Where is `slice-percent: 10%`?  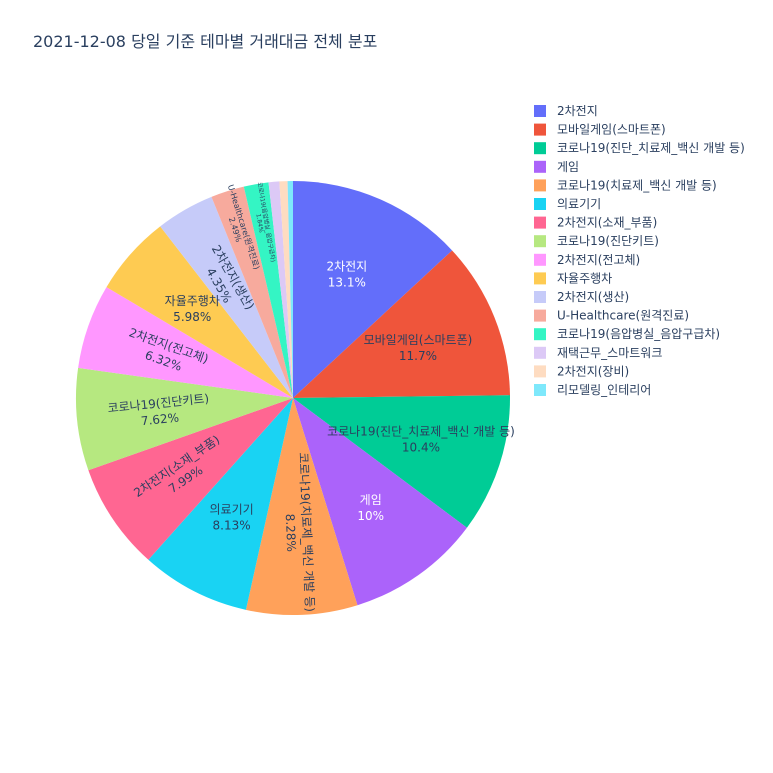
slice-percent: 10% is located at coordinates (370, 516).